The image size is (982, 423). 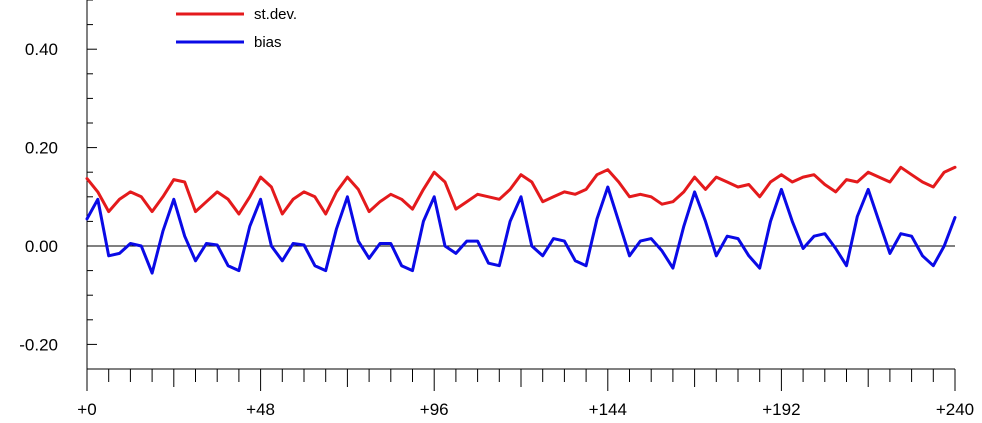 What do you see at coordinates (38, 344) in the screenshot?
I see `y-tick-label: -0.20` at bounding box center [38, 344].